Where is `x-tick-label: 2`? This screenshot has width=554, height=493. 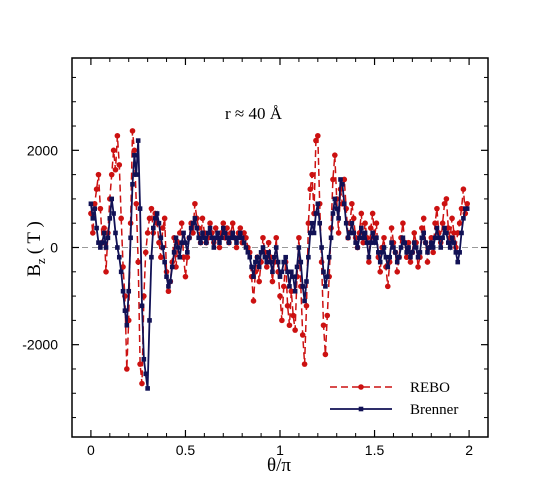 x-tick-label: 2 is located at coordinates (469, 450).